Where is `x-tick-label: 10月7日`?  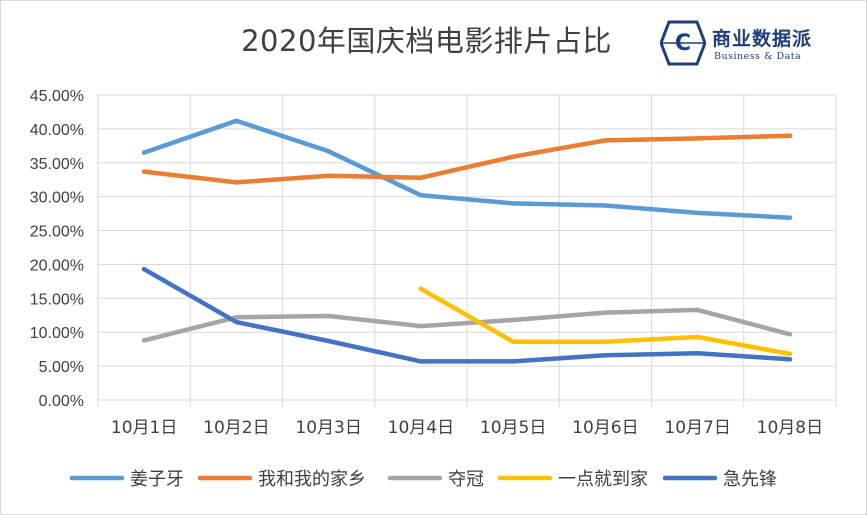 x-tick-label: 10月7日 is located at coordinates (697, 428).